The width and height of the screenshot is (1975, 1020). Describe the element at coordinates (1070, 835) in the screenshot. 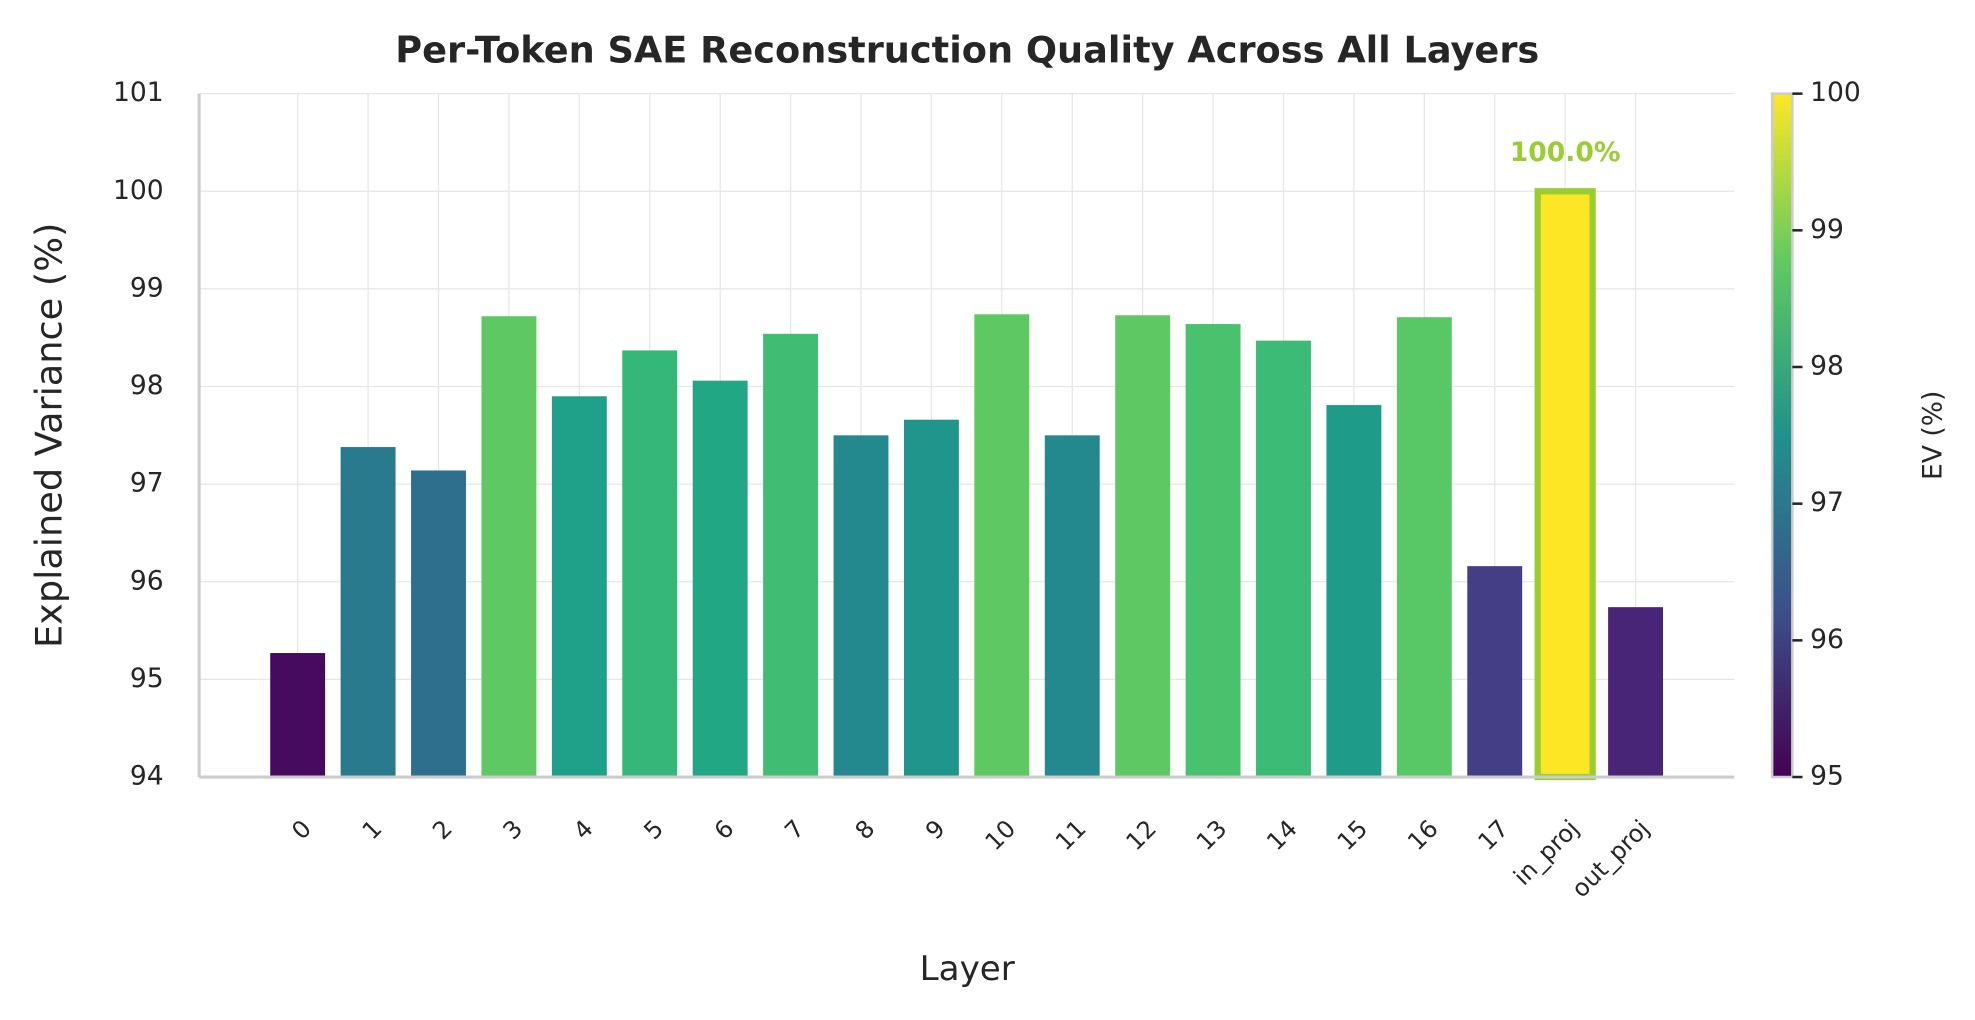

I see `x-tick-label: 11` at that location.